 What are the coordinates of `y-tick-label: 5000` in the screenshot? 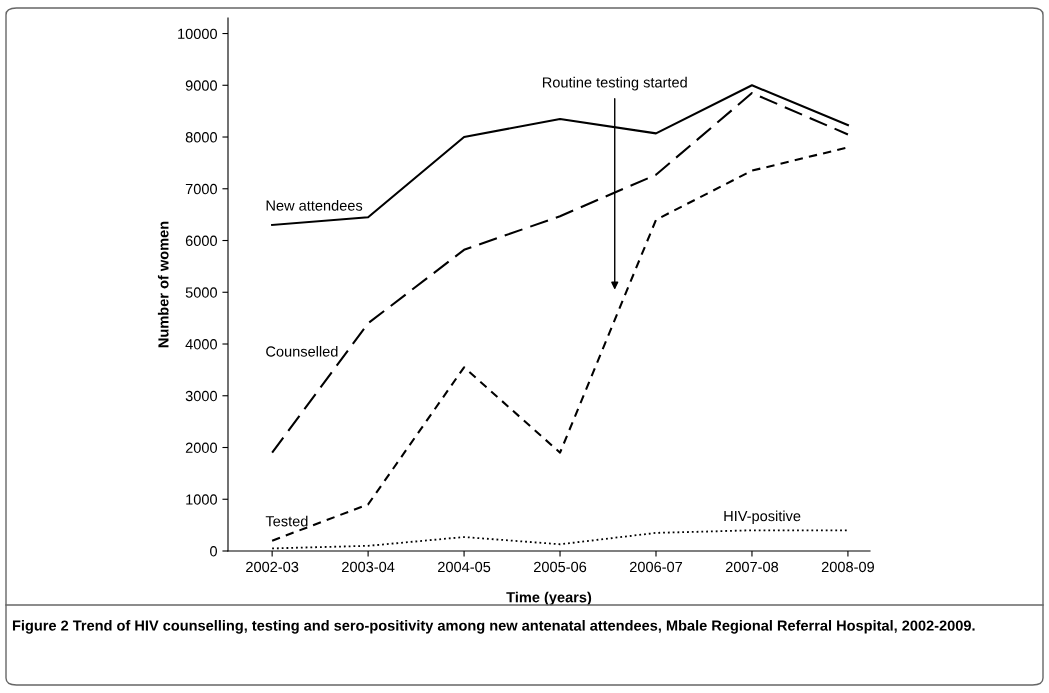 It's located at (201, 292).